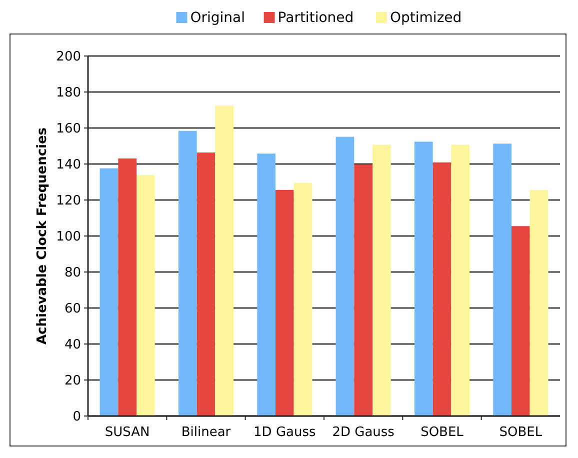 The width and height of the screenshot is (578, 458). What do you see at coordinates (316, 18) in the screenshot?
I see `legend-label: Partitioned` at bounding box center [316, 18].